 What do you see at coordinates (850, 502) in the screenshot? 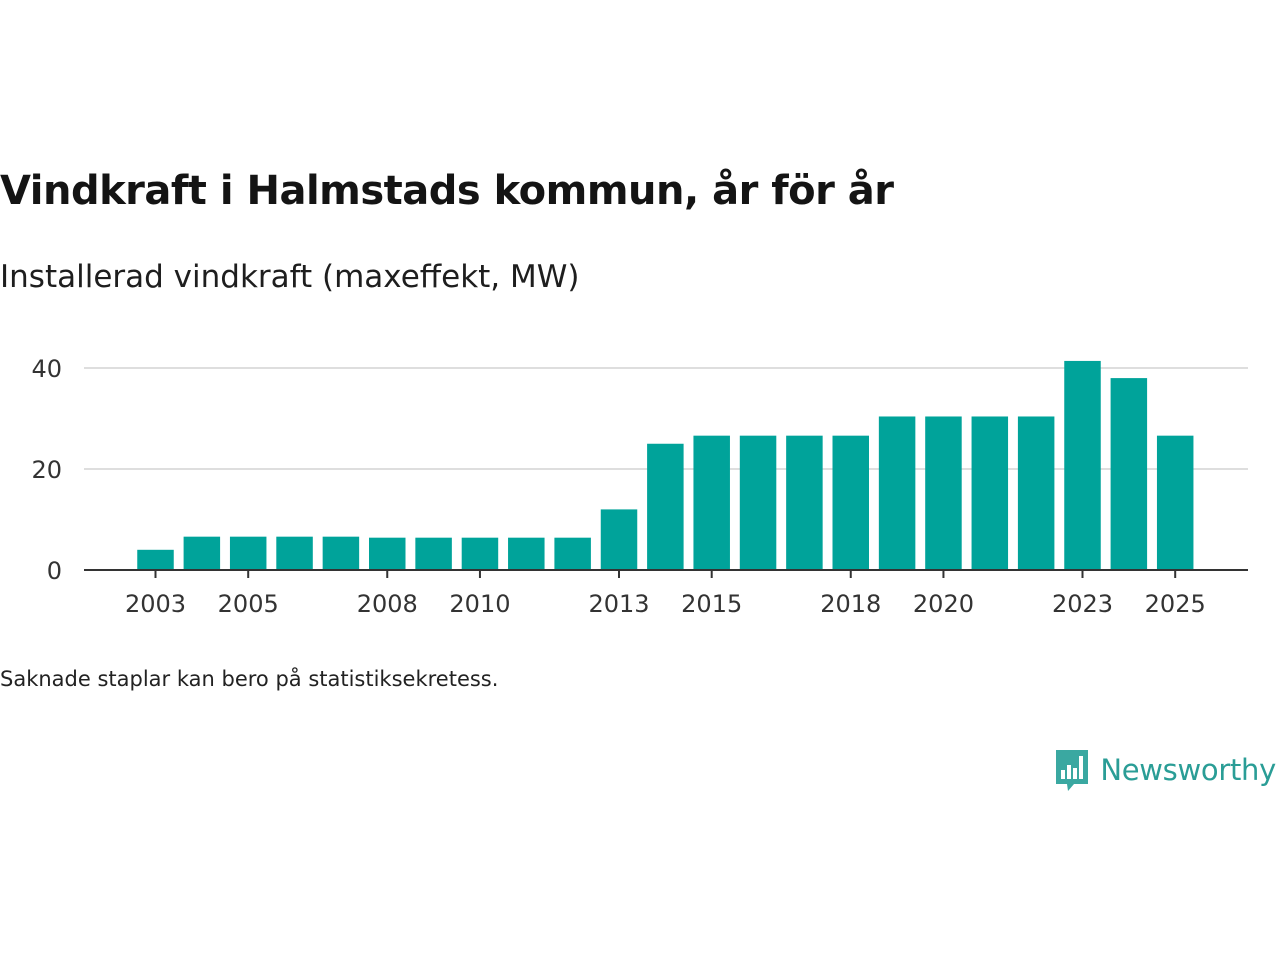
I see `bar-2018` at bounding box center [850, 502].